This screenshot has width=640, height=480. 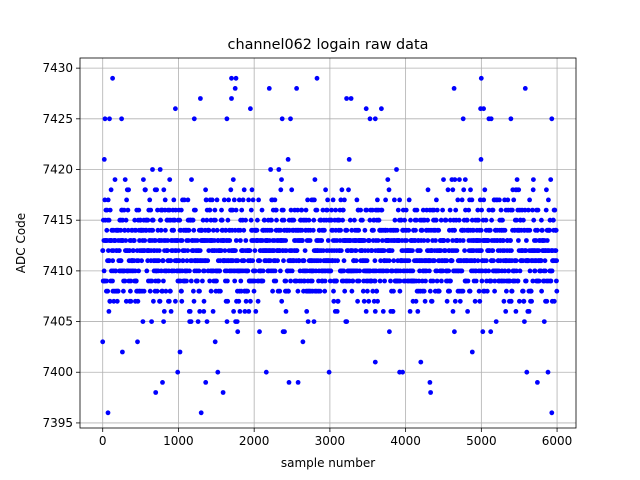 What do you see at coordinates (57, 170) in the screenshot?
I see `y-tick-label: 7420` at bounding box center [57, 170].